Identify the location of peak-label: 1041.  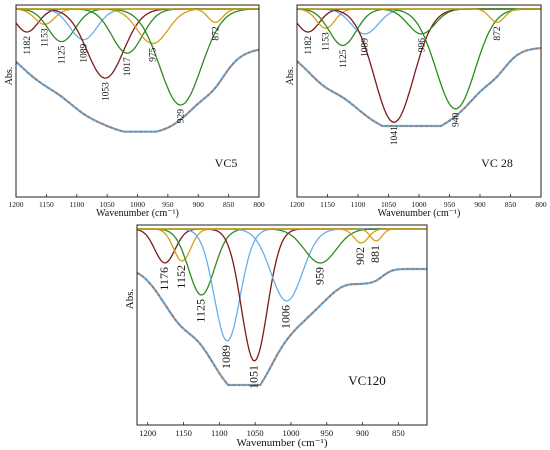
(395, 135).